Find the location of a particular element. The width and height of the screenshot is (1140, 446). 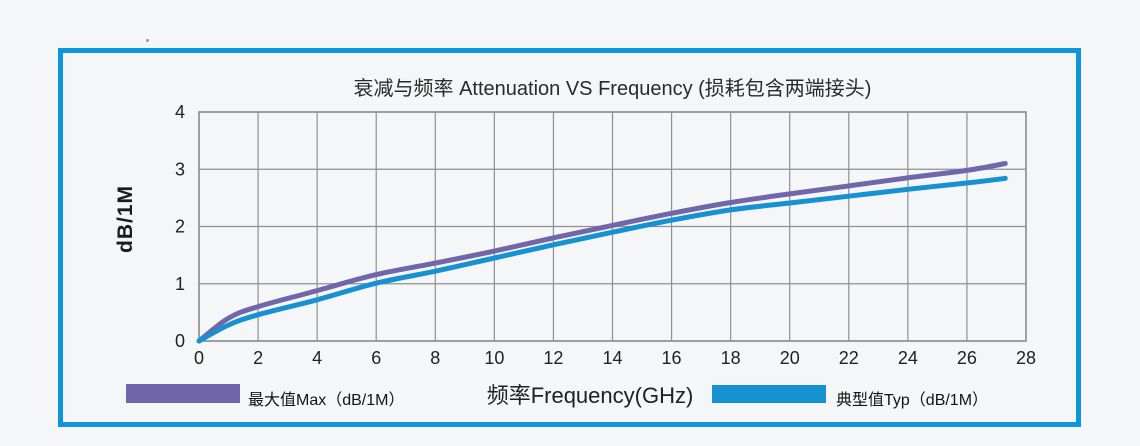

x-tick-label: 18 is located at coordinates (731, 358).